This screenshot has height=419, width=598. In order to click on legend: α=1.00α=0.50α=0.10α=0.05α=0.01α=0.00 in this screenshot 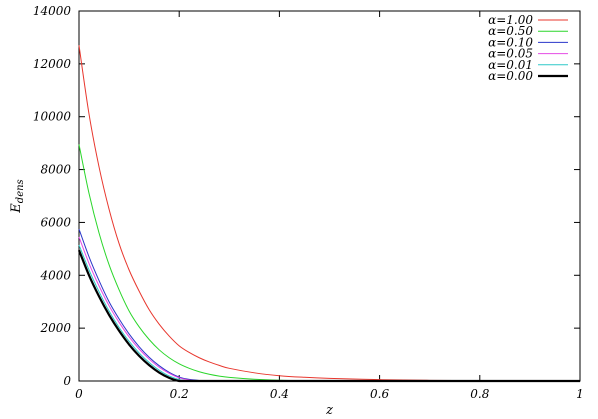, I will do `click(528, 48)`.